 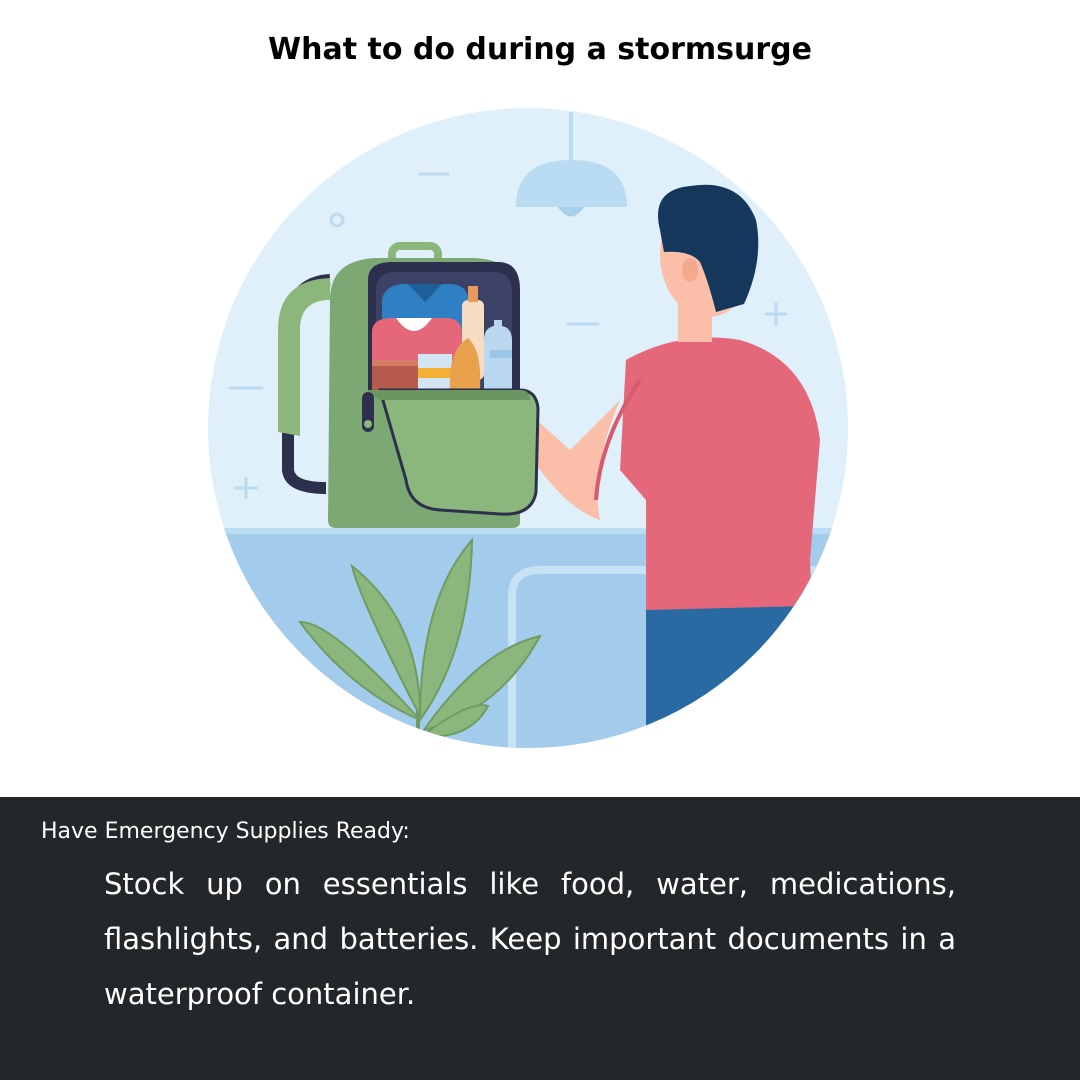 What do you see at coordinates (225, 831) in the screenshot?
I see `section-heading: Have Emergency Supplies Ready:` at bounding box center [225, 831].